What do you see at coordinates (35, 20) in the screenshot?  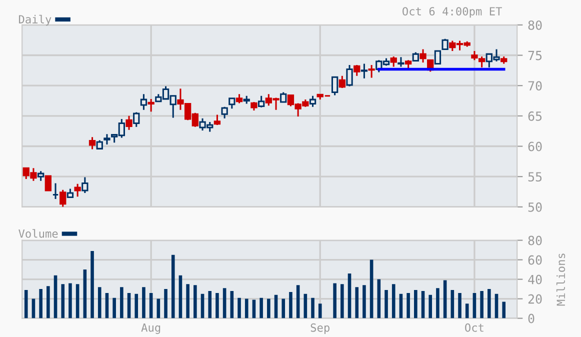 I see `legend-label: Daily` at bounding box center [35, 20].